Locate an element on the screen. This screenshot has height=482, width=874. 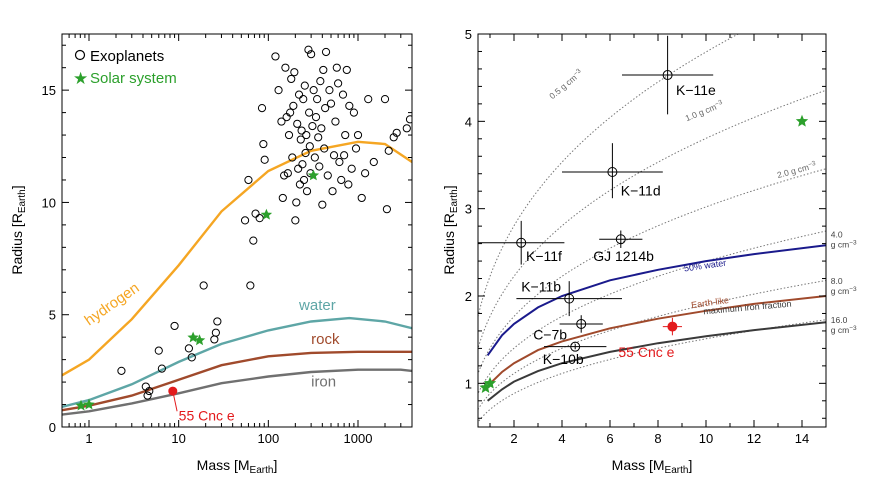
x-tick-label: 1 is located at coordinates (88, 438).